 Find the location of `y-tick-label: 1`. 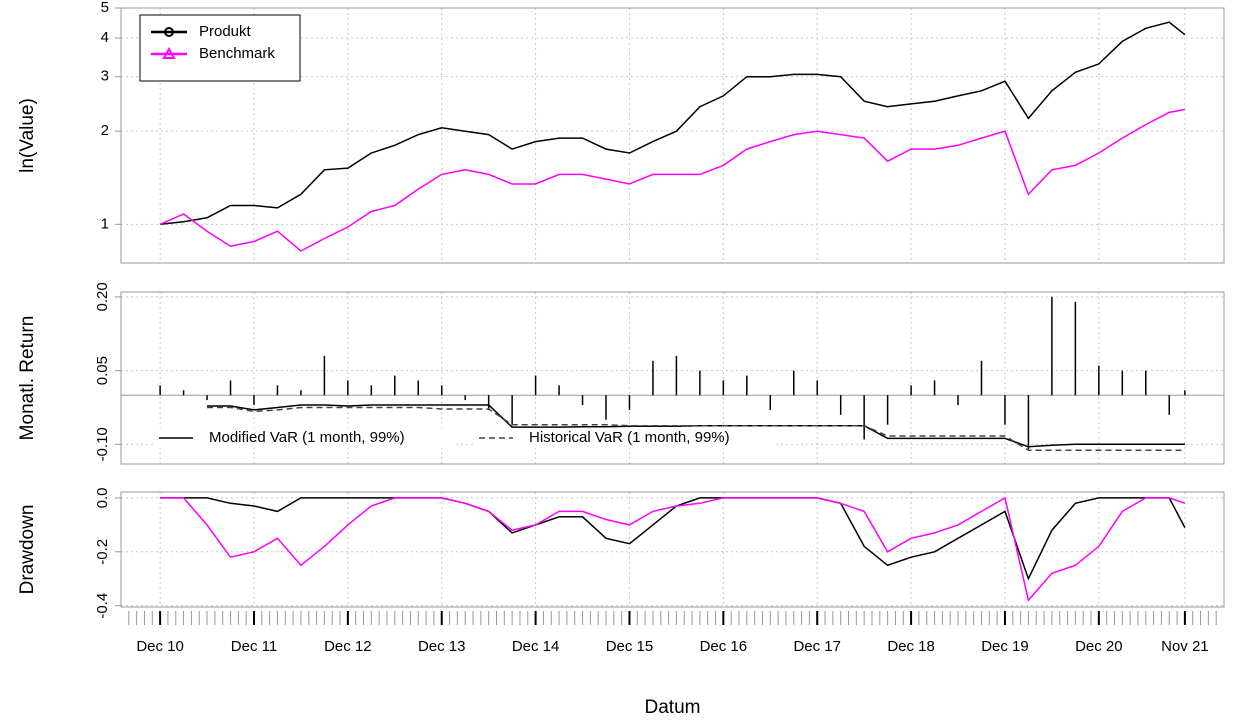

y-tick-label: 1 is located at coordinates (105, 223).